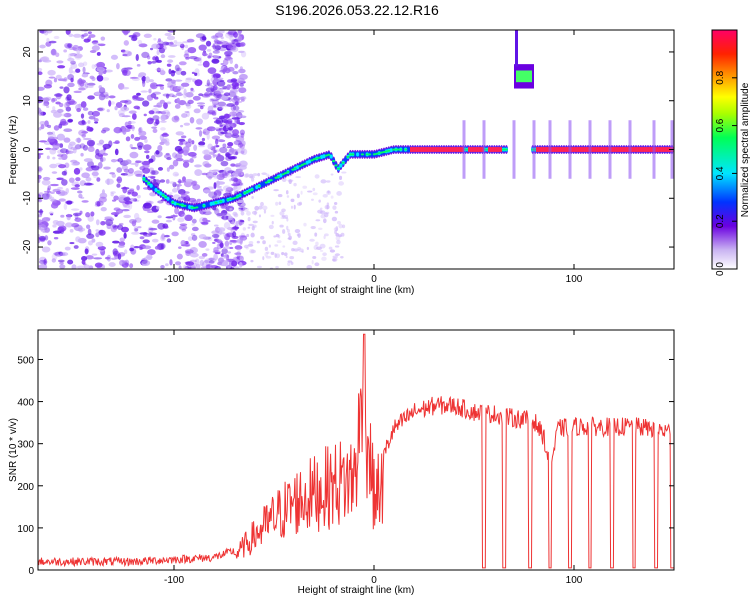 The image size is (750, 605). Describe the element at coordinates (574, 279) in the screenshot. I see `x-tick-label: 100` at that location.